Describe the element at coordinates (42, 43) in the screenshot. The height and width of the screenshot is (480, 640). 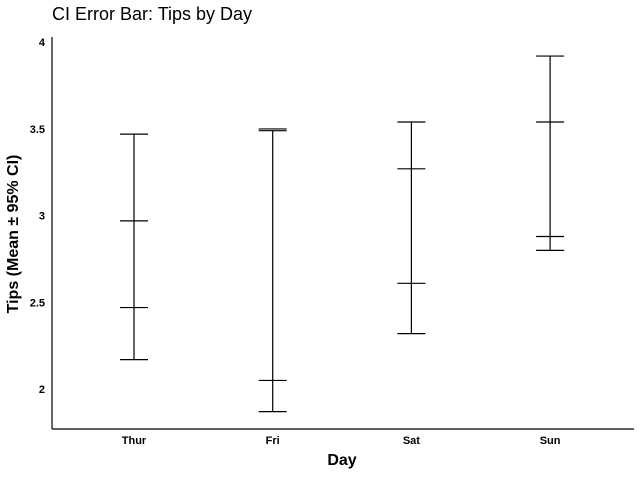
I see `y-tick-label: 4` at that location.